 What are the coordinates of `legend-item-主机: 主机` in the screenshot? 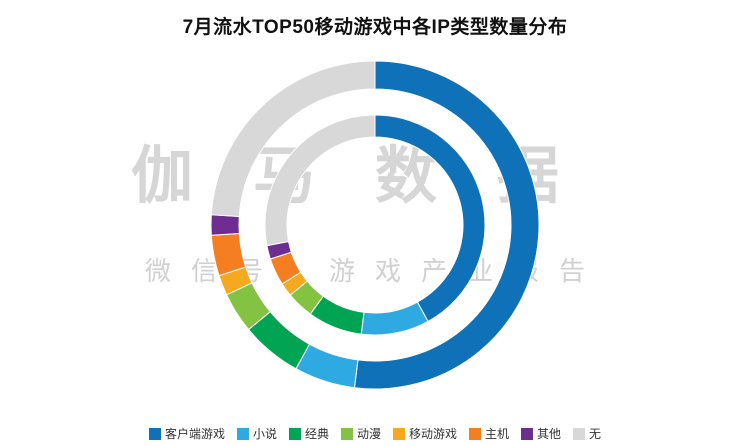 It's located at (489, 434).